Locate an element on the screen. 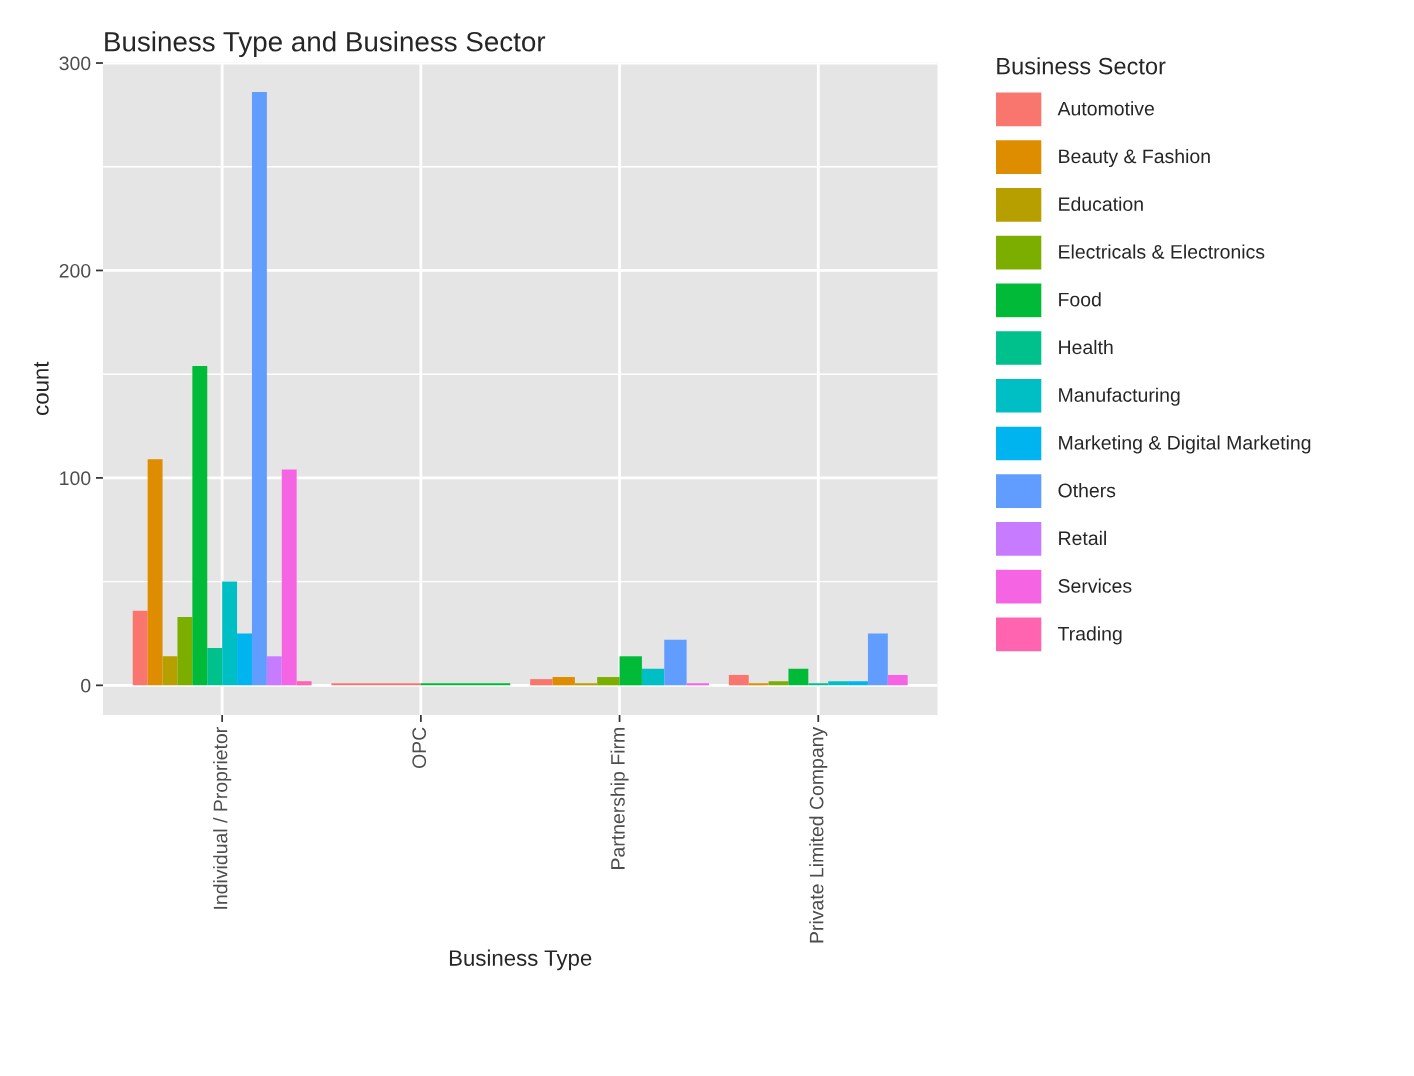 The image size is (1414, 1076). x-tick-label: Private Limited Company is located at coordinates (818, 834).